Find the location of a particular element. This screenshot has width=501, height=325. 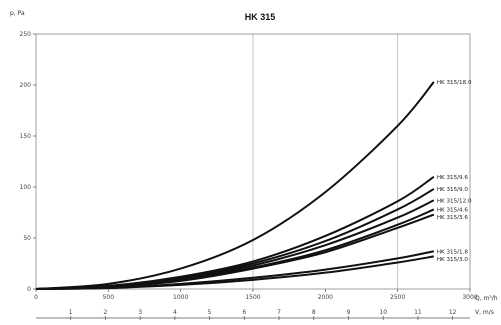

velocity-tick-label: 3 is located at coordinates (140, 312).